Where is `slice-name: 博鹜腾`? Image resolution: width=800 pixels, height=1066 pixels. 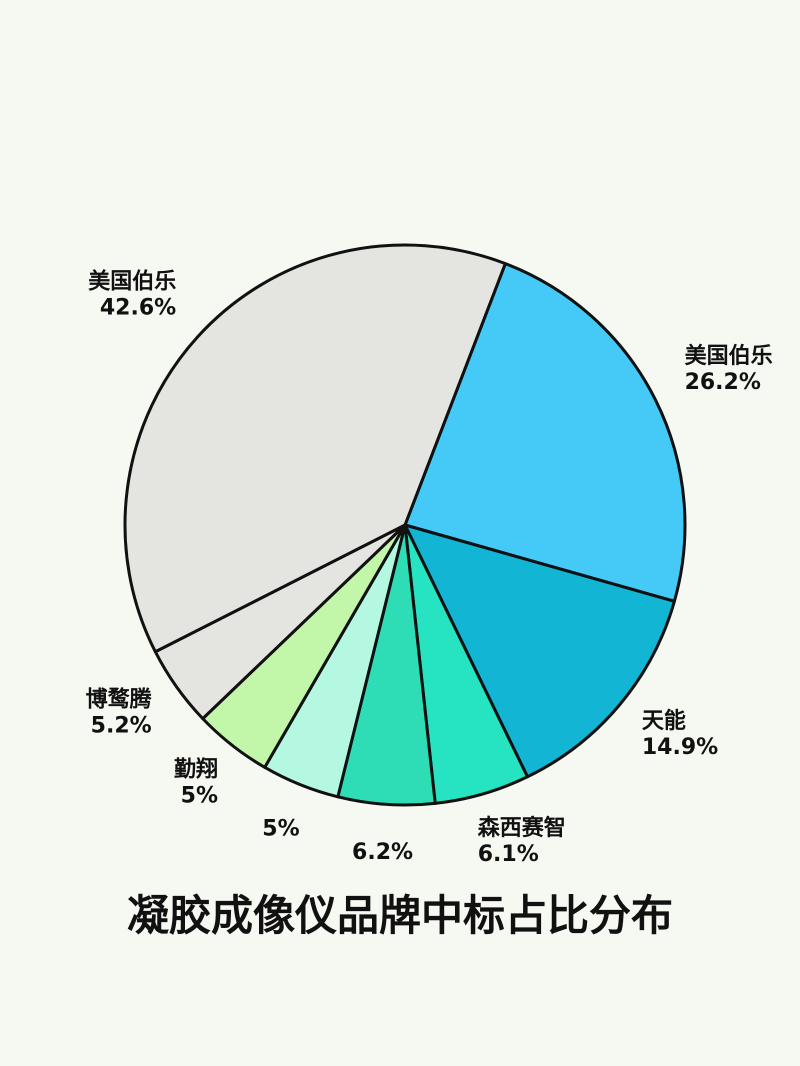
slice-name: 博鹜腾 is located at coordinates (119, 700).